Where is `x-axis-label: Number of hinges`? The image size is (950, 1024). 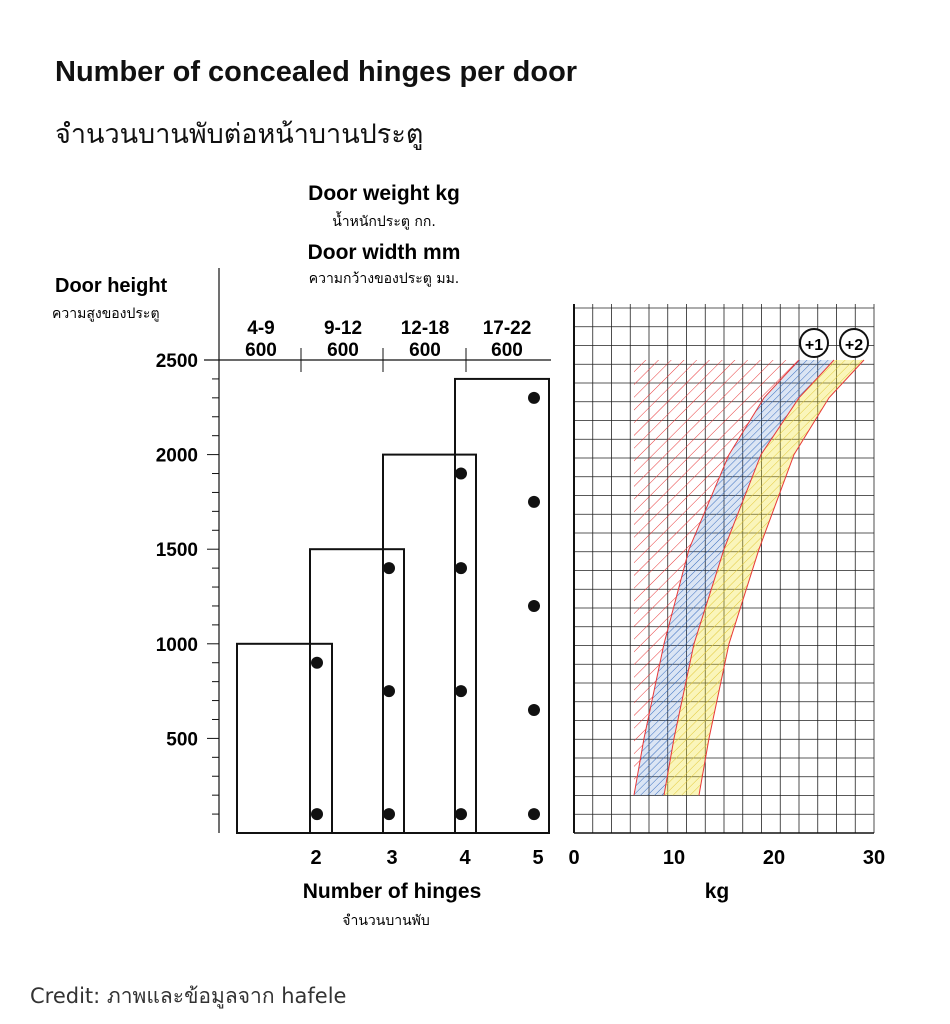 x-axis-label: Number of hinges is located at coordinates (392, 891).